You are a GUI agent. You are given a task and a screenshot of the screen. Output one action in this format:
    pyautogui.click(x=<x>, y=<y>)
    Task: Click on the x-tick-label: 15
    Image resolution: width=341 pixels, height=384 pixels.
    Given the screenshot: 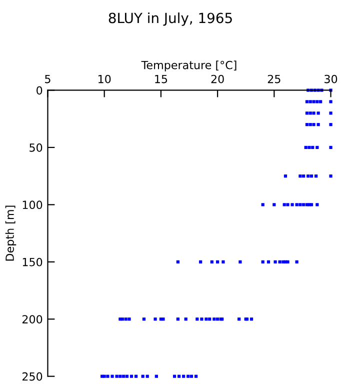 What is the action you would take?
    pyautogui.click(x=161, y=79)
    